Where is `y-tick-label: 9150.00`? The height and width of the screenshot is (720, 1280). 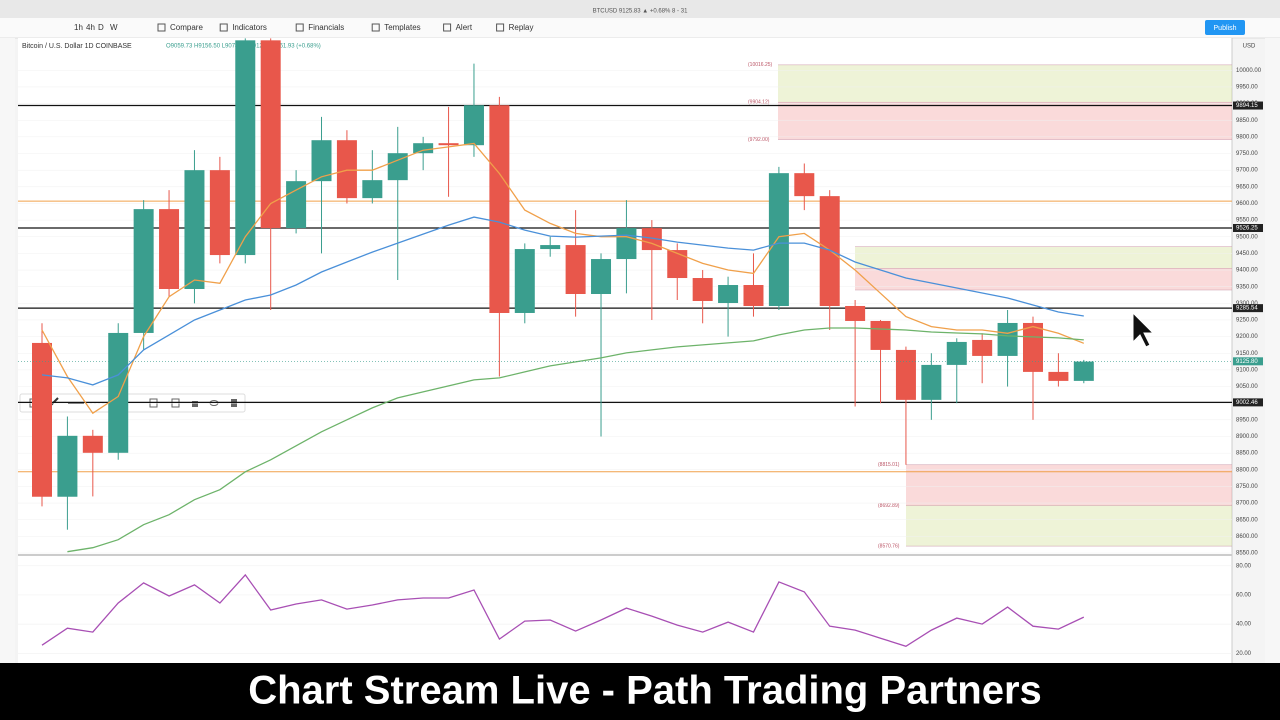
y-tick-label: 9150.00 is located at coordinates (1247, 354).